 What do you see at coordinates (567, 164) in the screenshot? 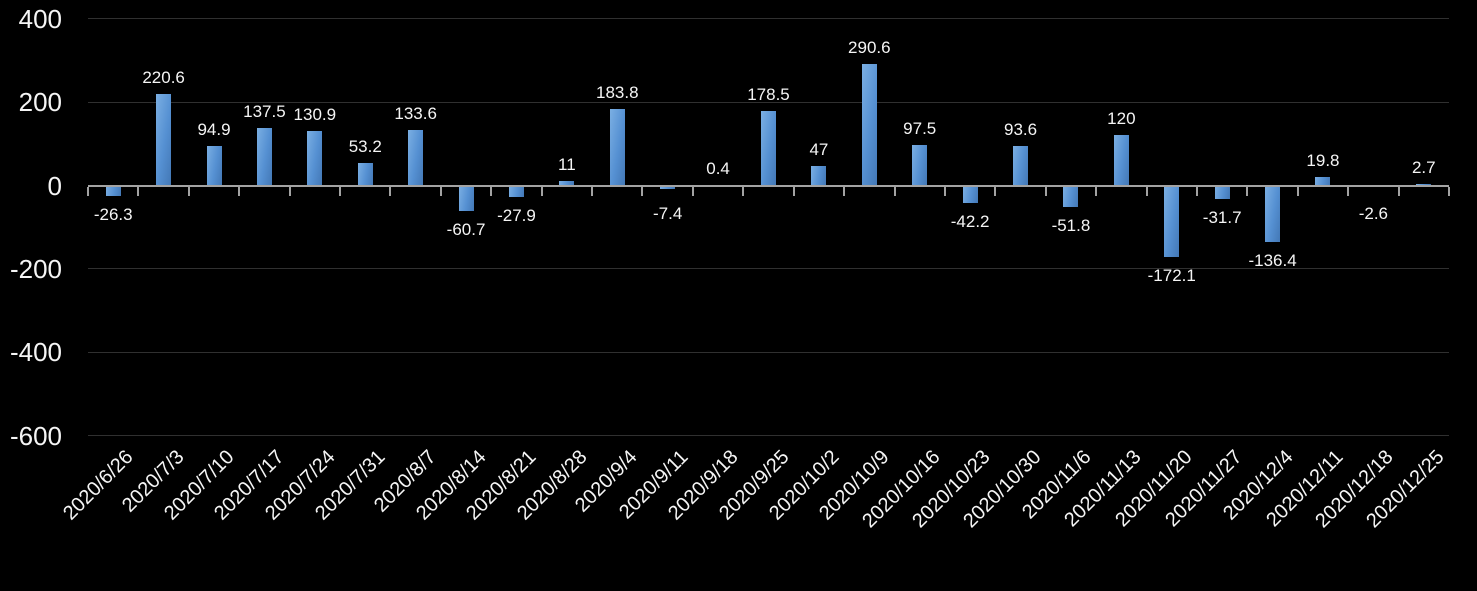
I see `bar-value-label: 11` at bounding box center [567, 164].